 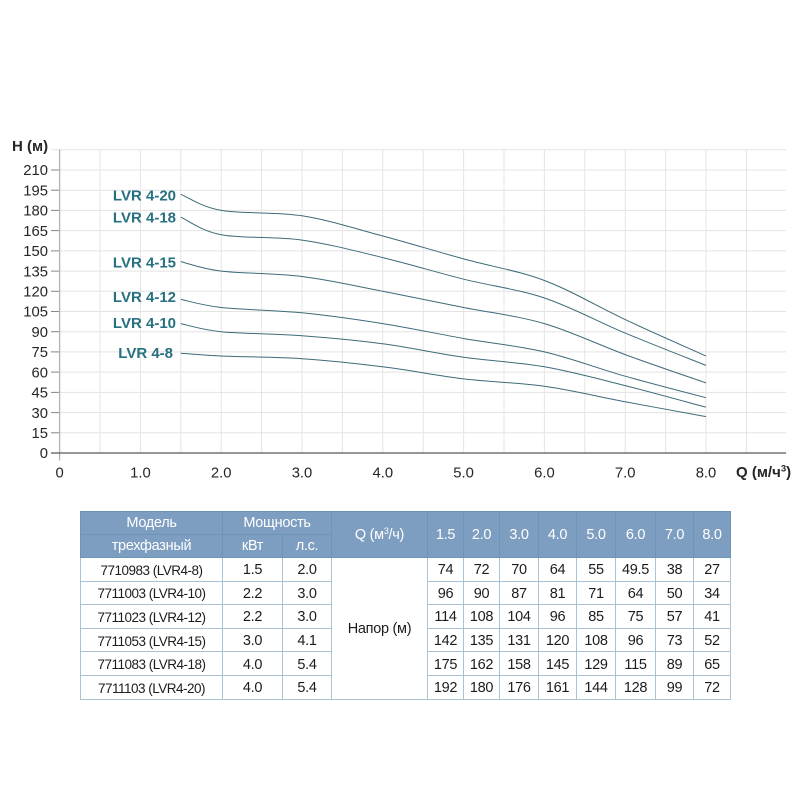 I want to click on svg-text: 30, so click(x=40, y=414).